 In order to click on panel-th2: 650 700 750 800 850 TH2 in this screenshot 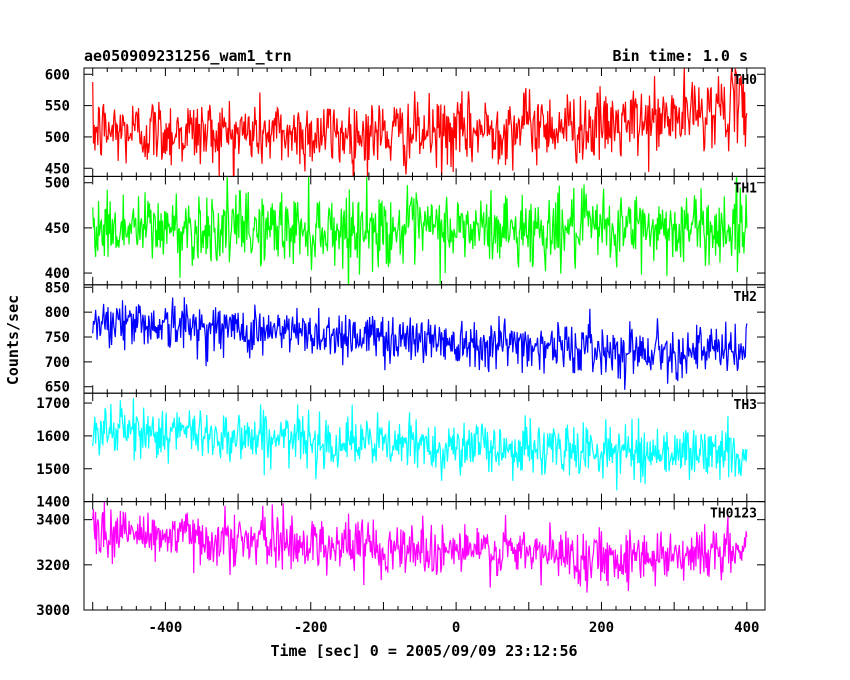, I will do `click(405, 338)`.